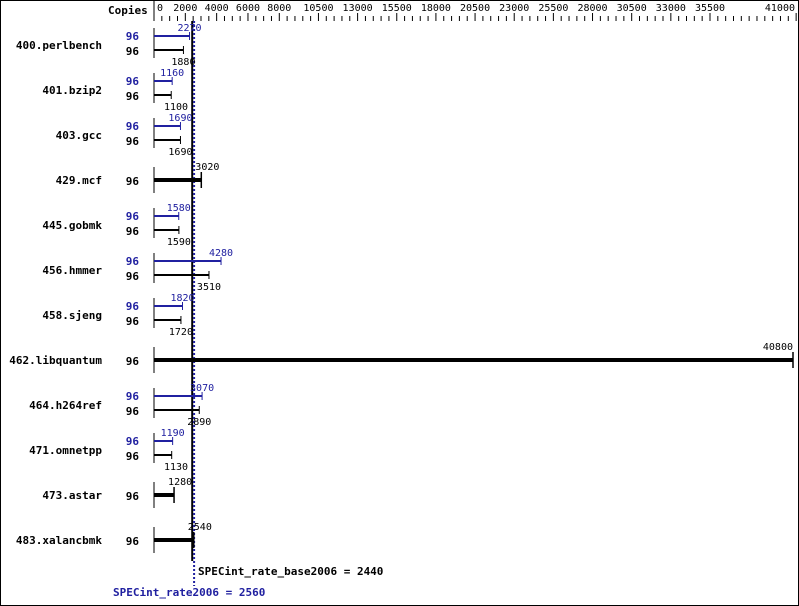 This screenshot has width=799, height=606. Describe the element at coordinates (209, 287) in the screenshot. I see `base-value-label: 3510` at that location.